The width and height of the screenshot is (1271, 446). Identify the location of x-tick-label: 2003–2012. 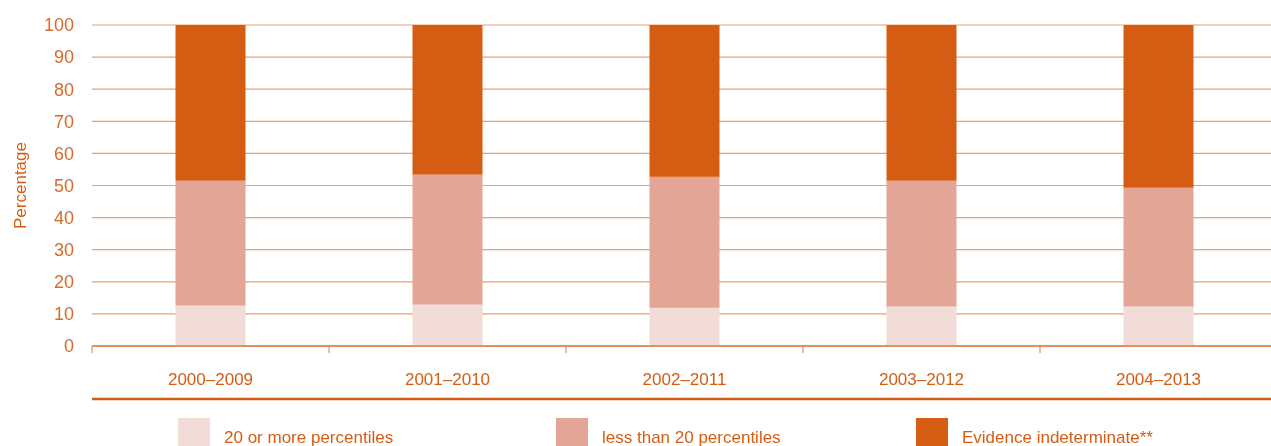
(921, 379).